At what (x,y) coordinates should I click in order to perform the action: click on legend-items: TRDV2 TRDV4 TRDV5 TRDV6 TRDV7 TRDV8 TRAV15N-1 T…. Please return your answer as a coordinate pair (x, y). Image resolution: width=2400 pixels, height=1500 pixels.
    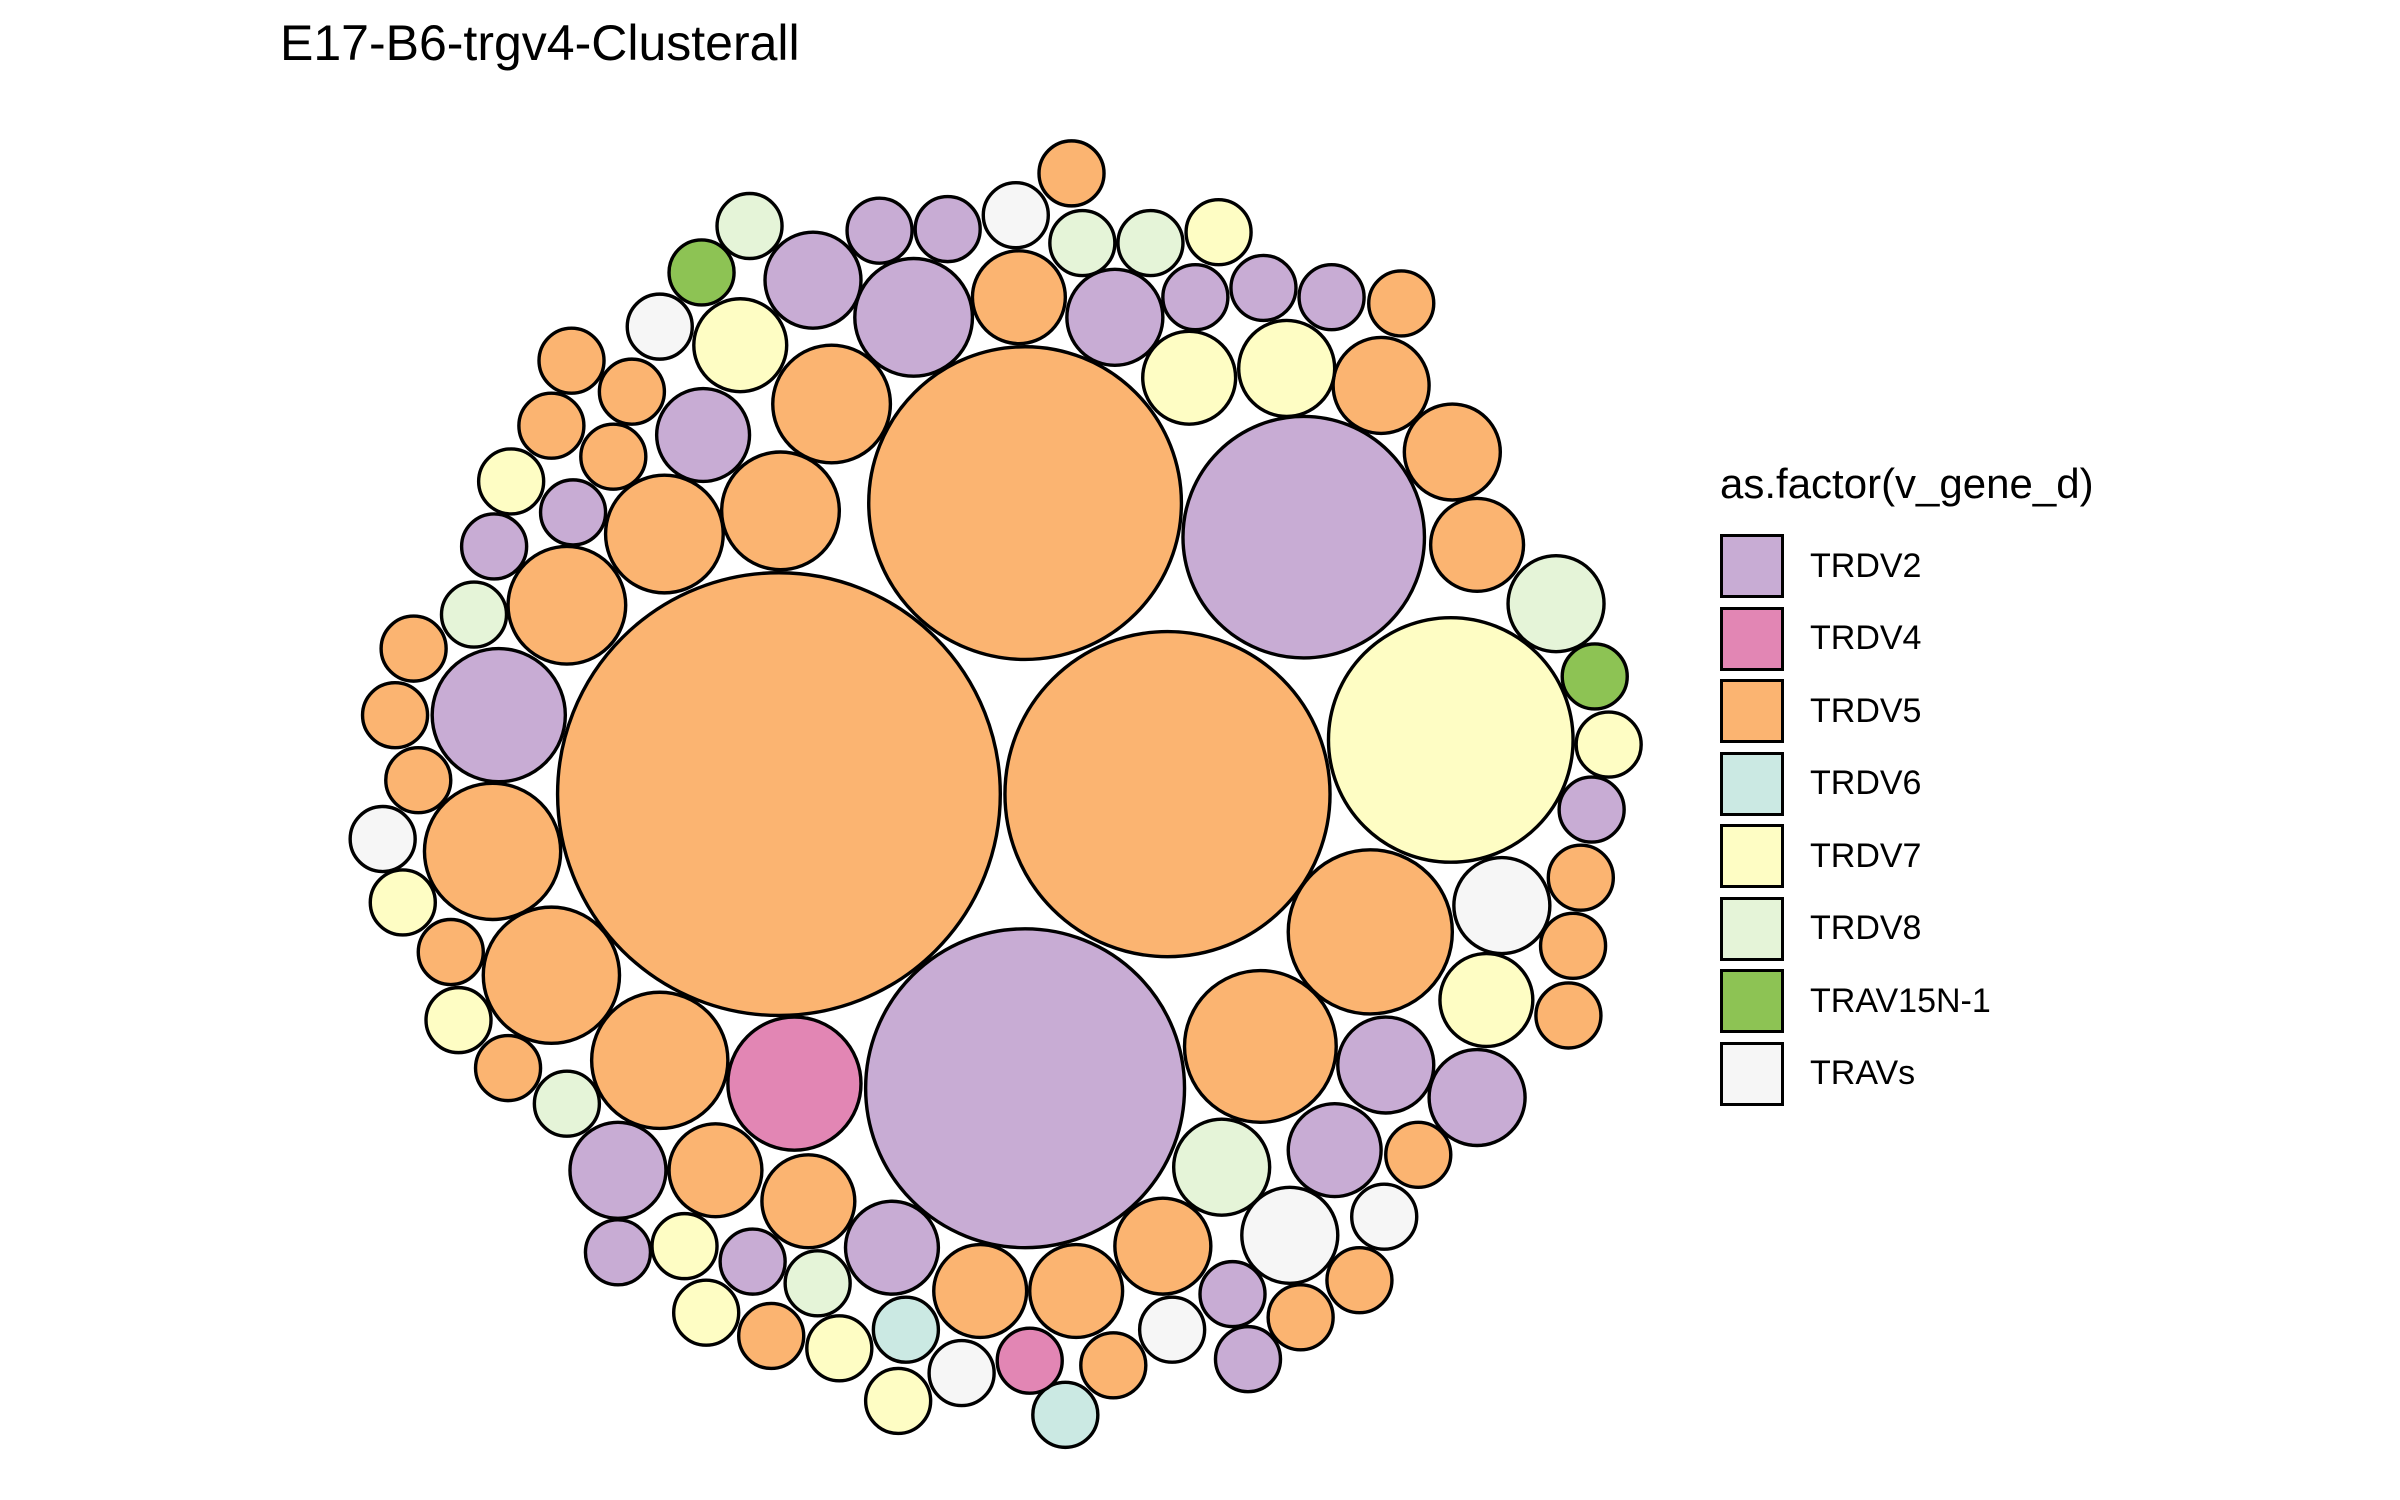
    Looking at the image, I should click on (1907, 820).